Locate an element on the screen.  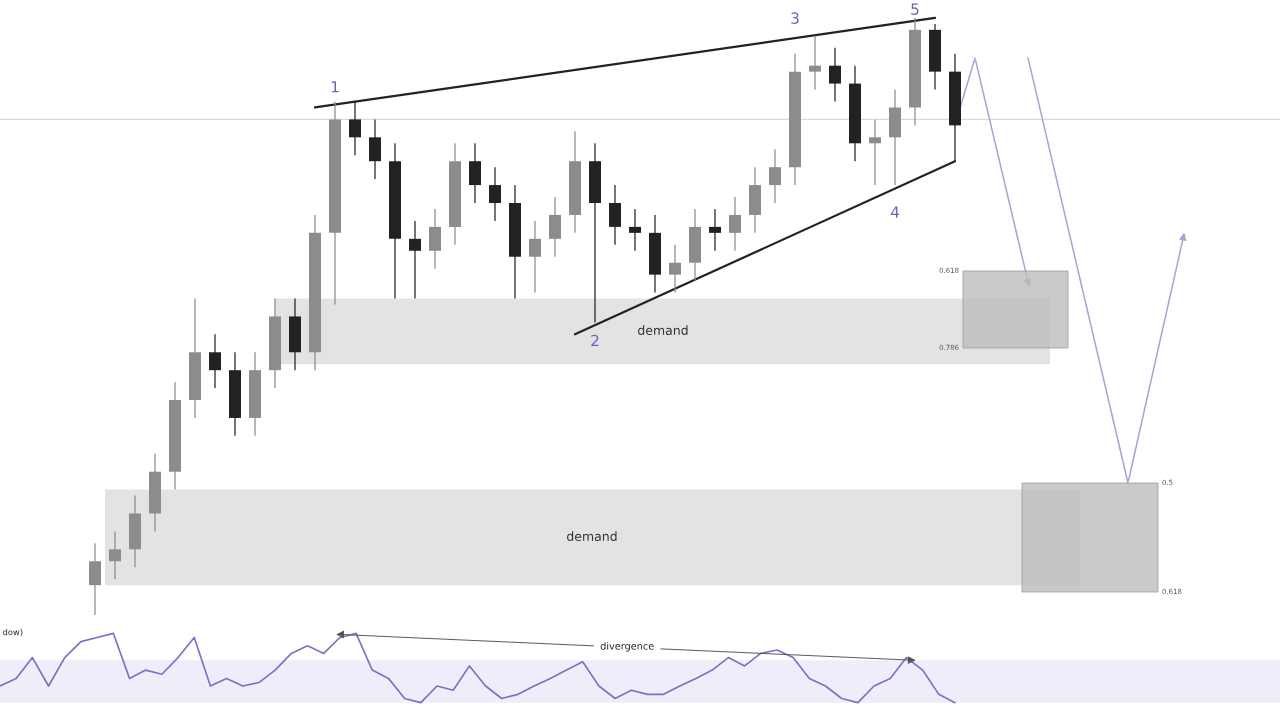
annotation: 4 is located at coordinates (894, 212).